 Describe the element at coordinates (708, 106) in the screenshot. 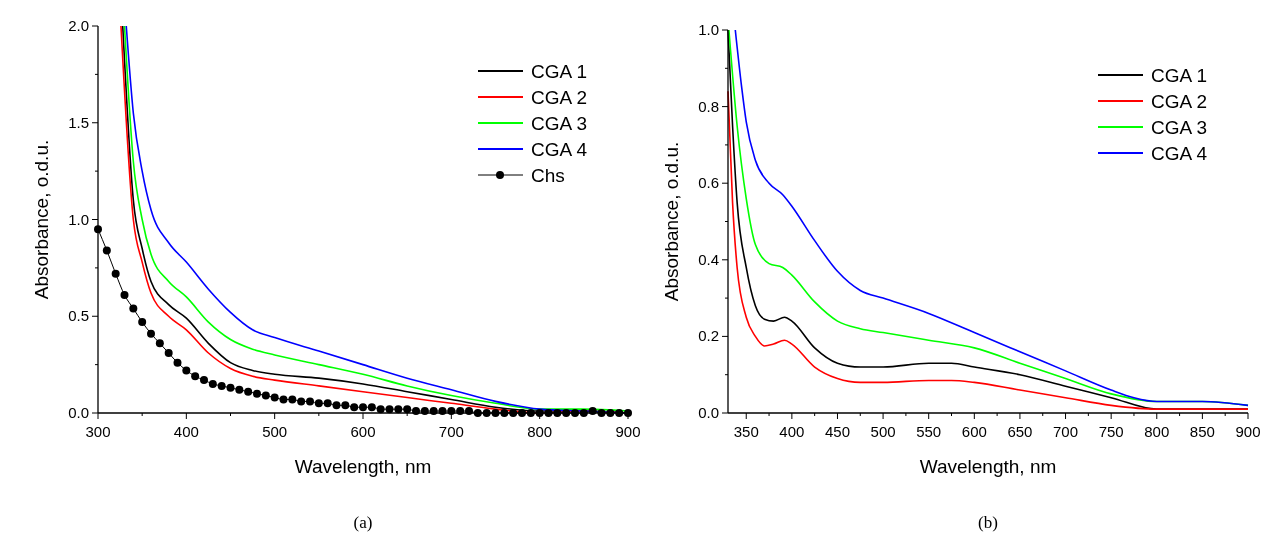

I see `y-tick-label: 0.8` at that location.